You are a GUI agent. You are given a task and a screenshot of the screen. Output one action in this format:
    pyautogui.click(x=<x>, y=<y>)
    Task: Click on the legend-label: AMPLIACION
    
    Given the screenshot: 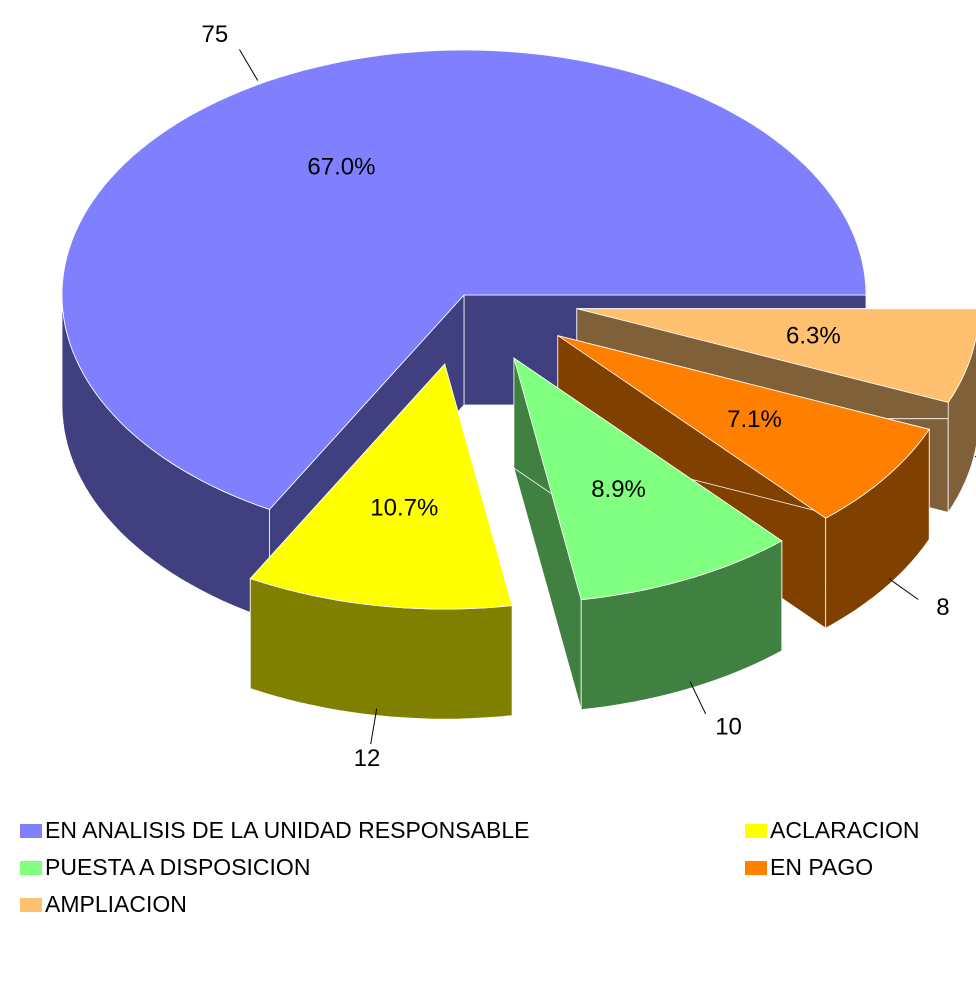 What is the action you would take?
    pyautogui.click(x=116, y=904)
    